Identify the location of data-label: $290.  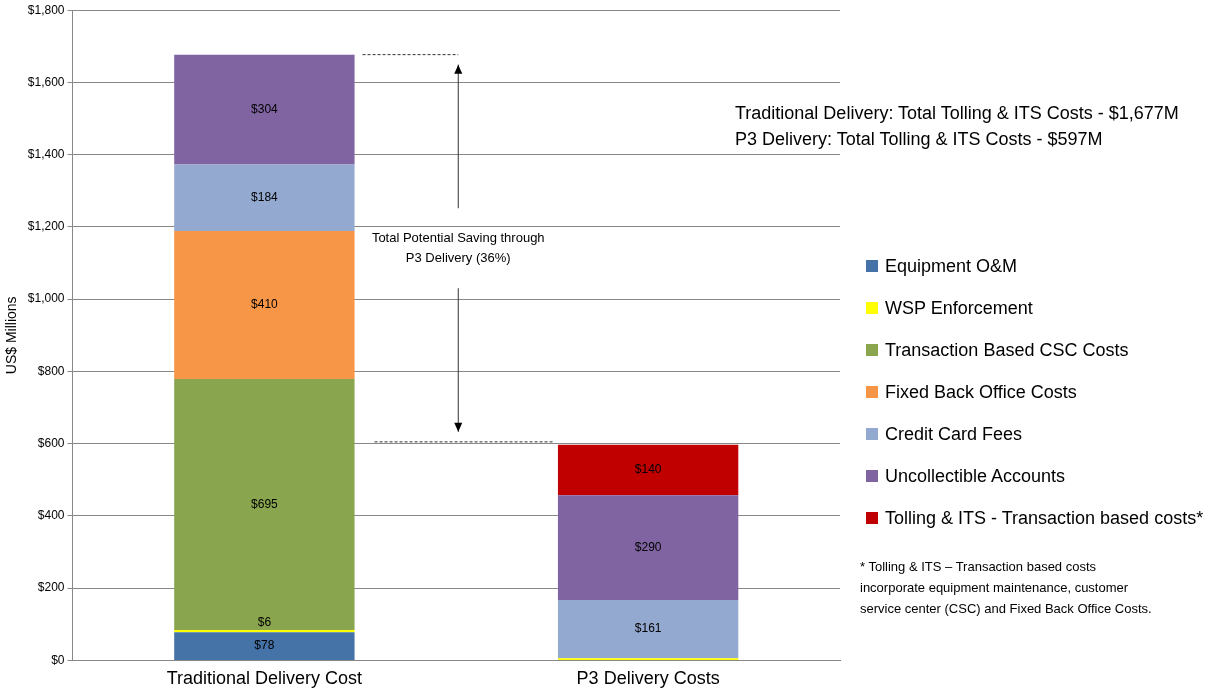
(648, 547).